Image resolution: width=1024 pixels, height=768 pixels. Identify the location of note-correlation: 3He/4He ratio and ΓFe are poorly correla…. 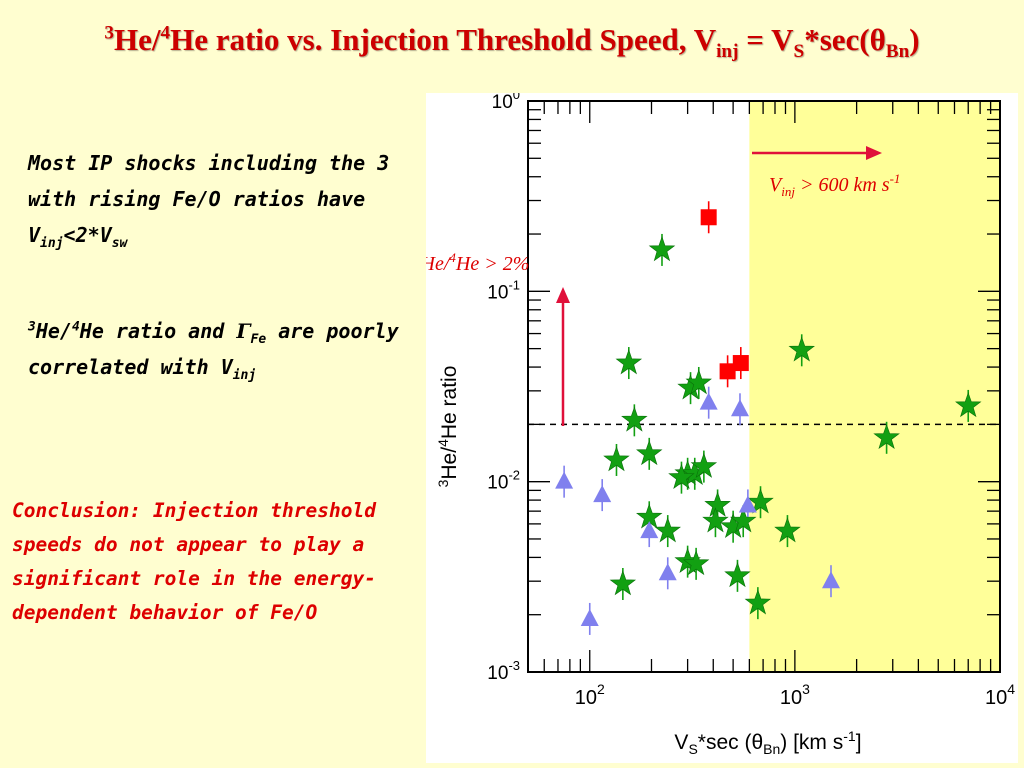
(218, 349).